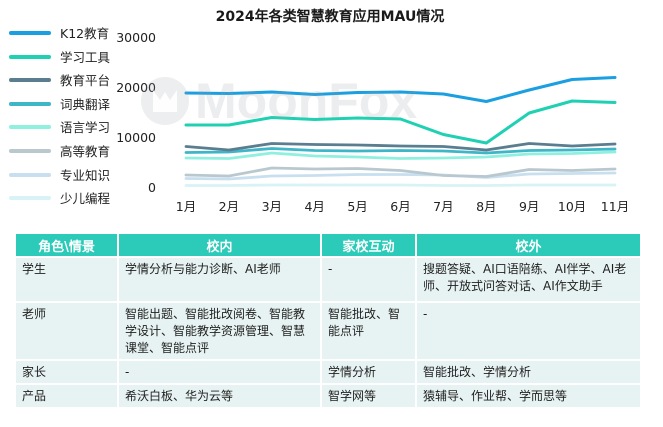 The image size is (663, 427). I want to click on x-tick-label: 6月, so click(400, 206).